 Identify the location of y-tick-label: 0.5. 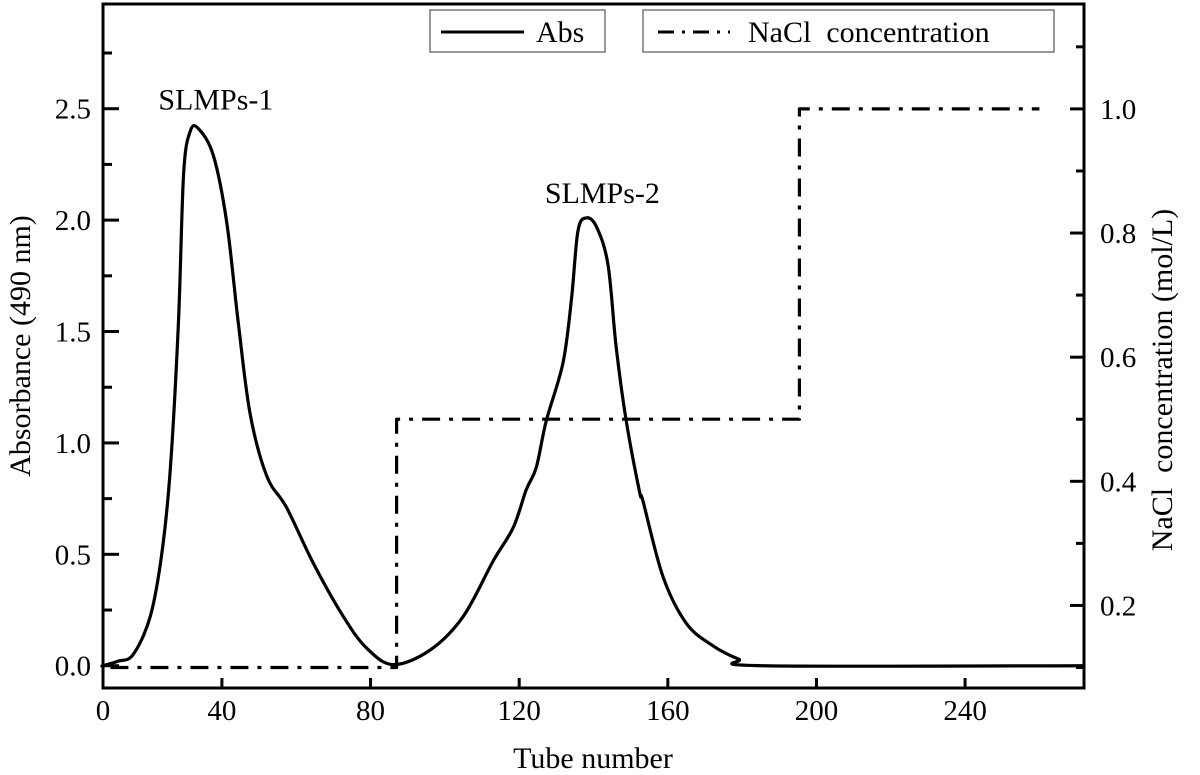
(73, 555).